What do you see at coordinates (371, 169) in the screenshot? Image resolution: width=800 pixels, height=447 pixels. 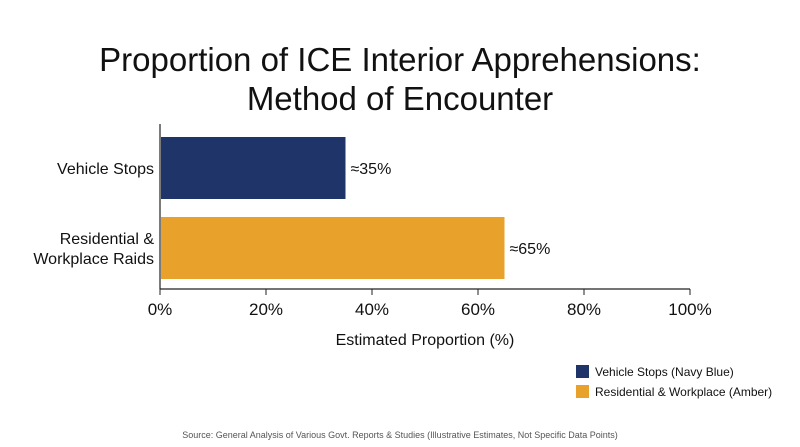 I see `data-label: ≈35%` at bounding box center [371, 169].